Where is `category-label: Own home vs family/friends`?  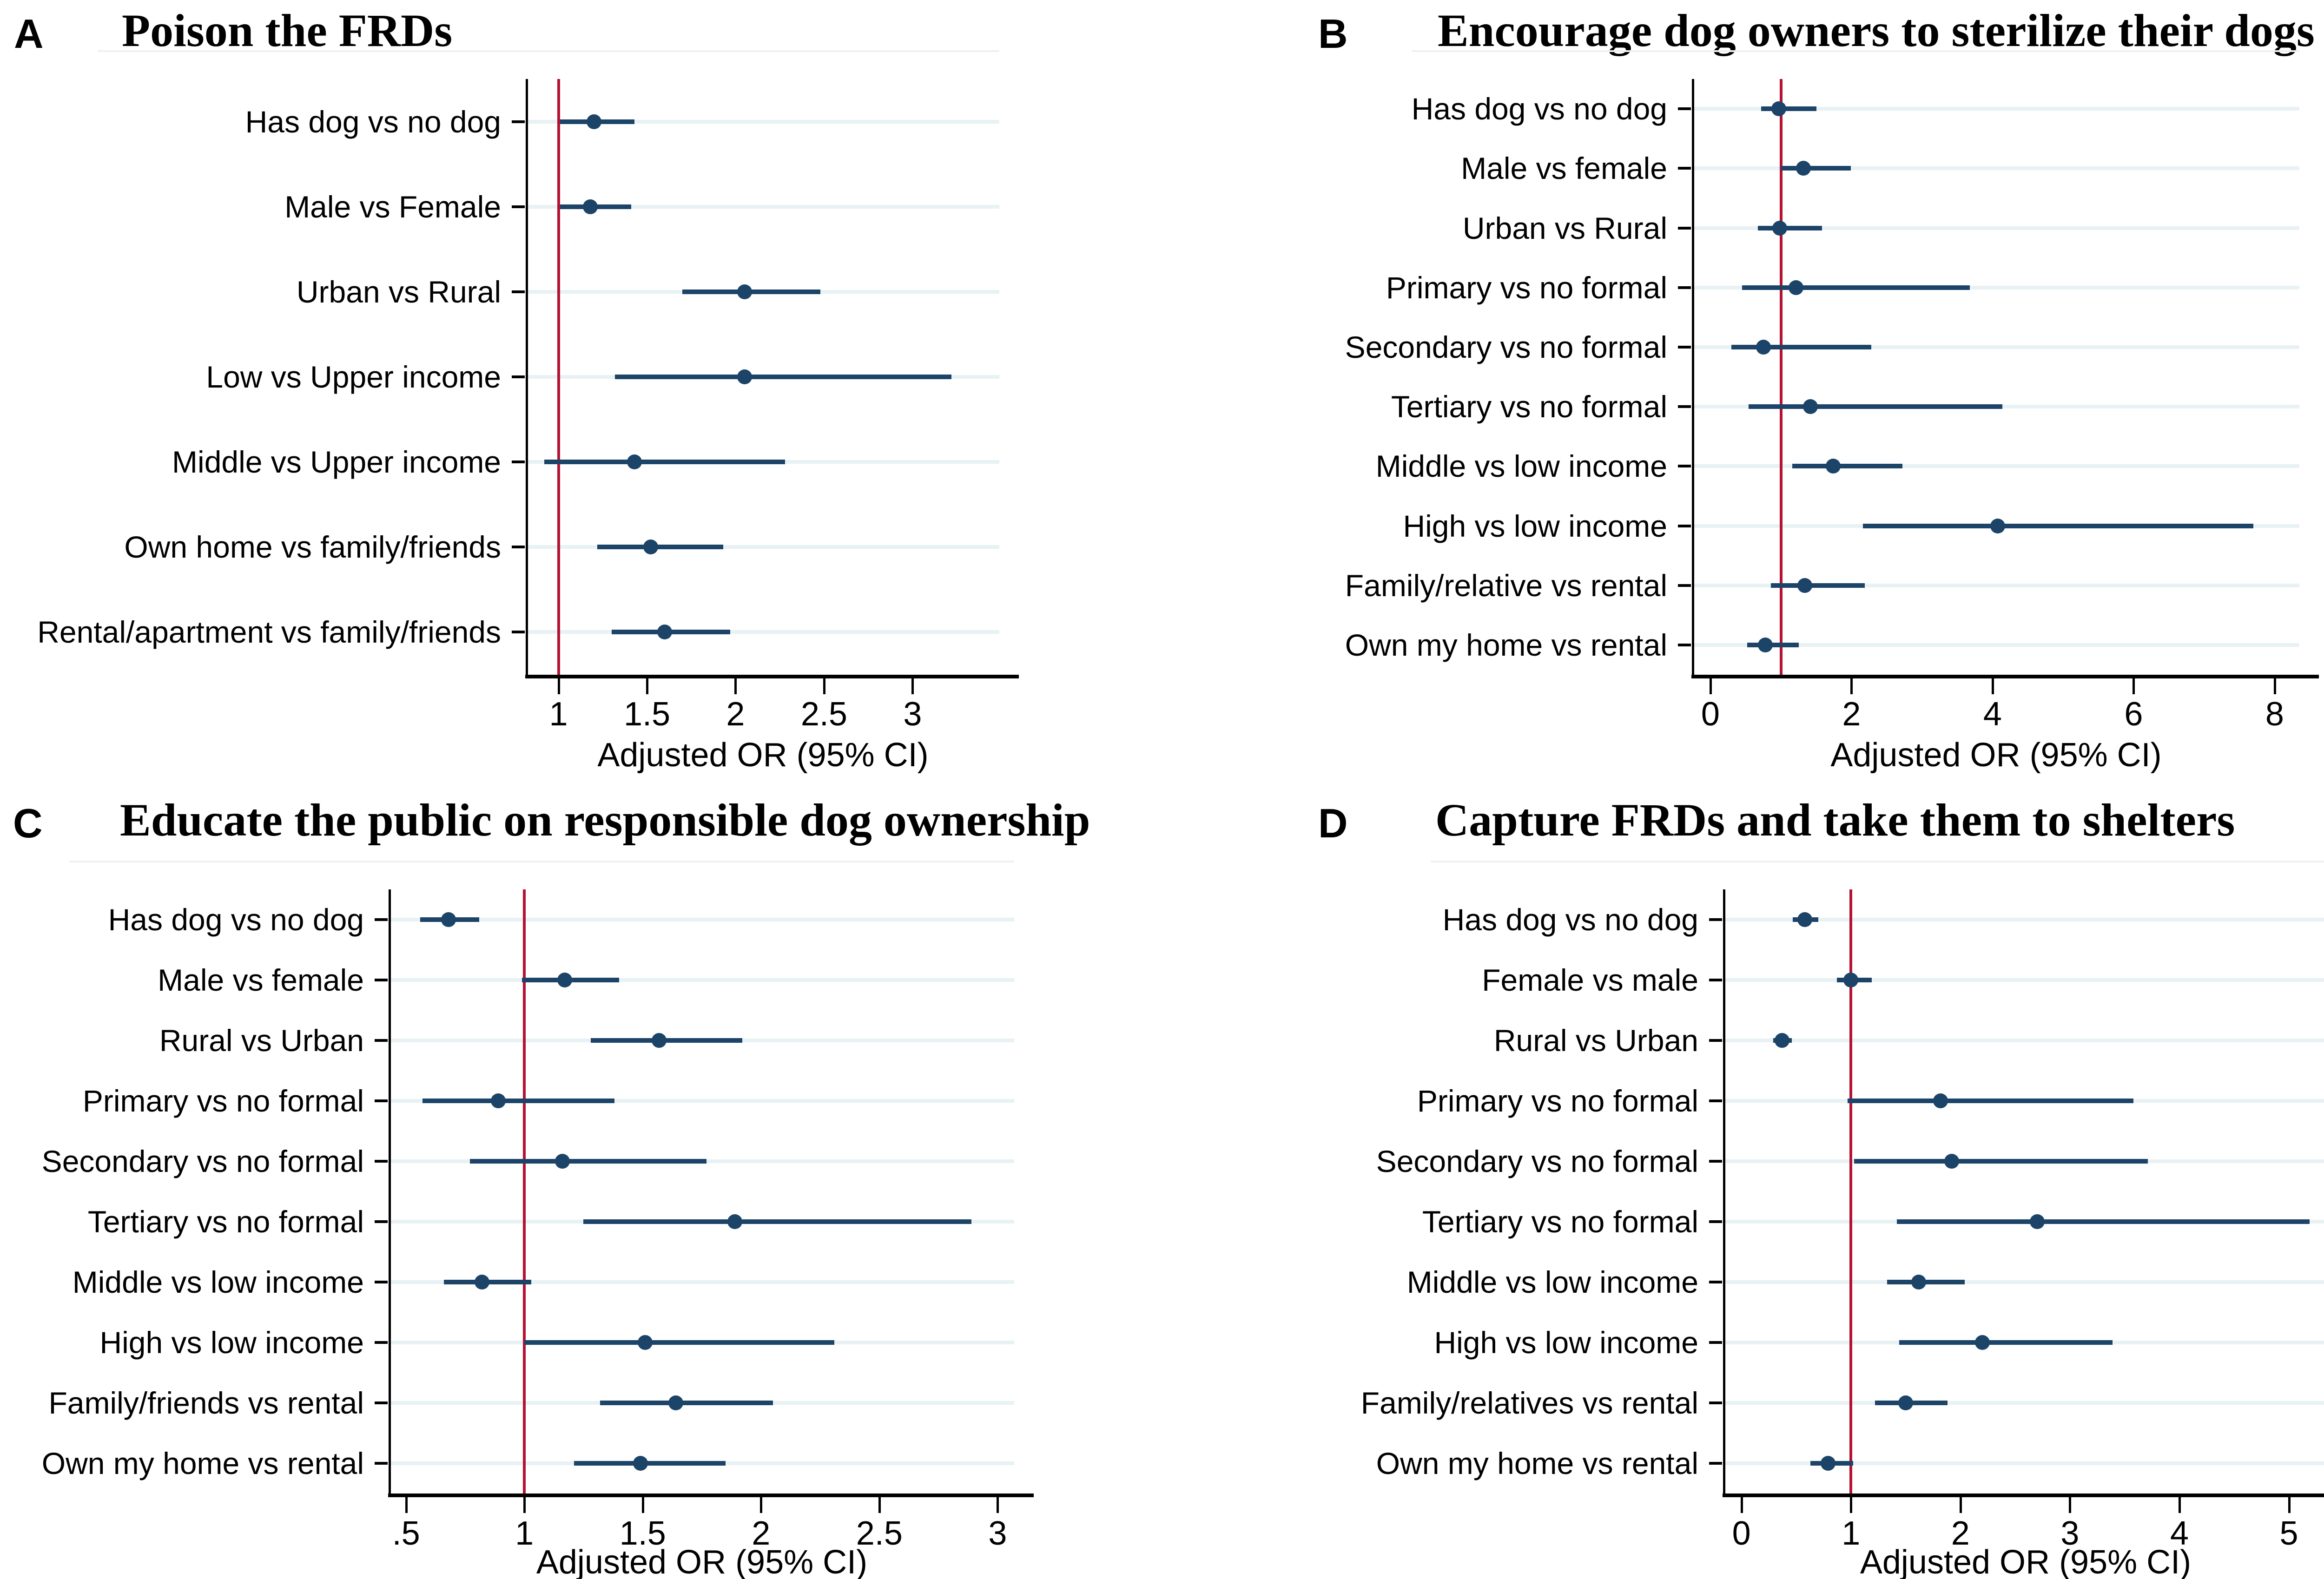 category-label: Own home vs family/friends is located at coordinates (312, 547).